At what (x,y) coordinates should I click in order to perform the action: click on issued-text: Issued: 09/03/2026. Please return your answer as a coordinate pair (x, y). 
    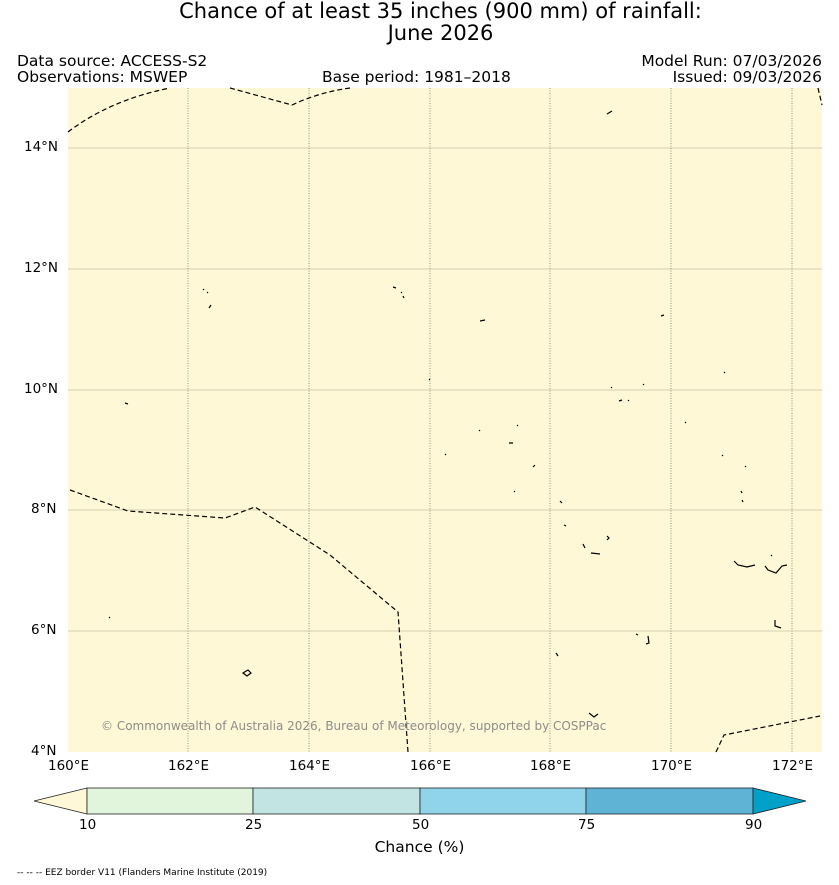
    Looking at the image, I should click on (747, 77).